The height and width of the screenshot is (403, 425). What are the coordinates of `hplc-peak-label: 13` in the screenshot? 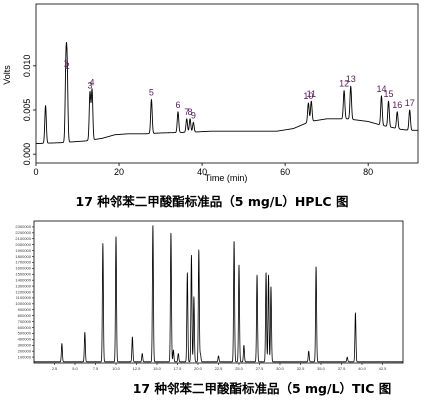 It's located at (351, 79).